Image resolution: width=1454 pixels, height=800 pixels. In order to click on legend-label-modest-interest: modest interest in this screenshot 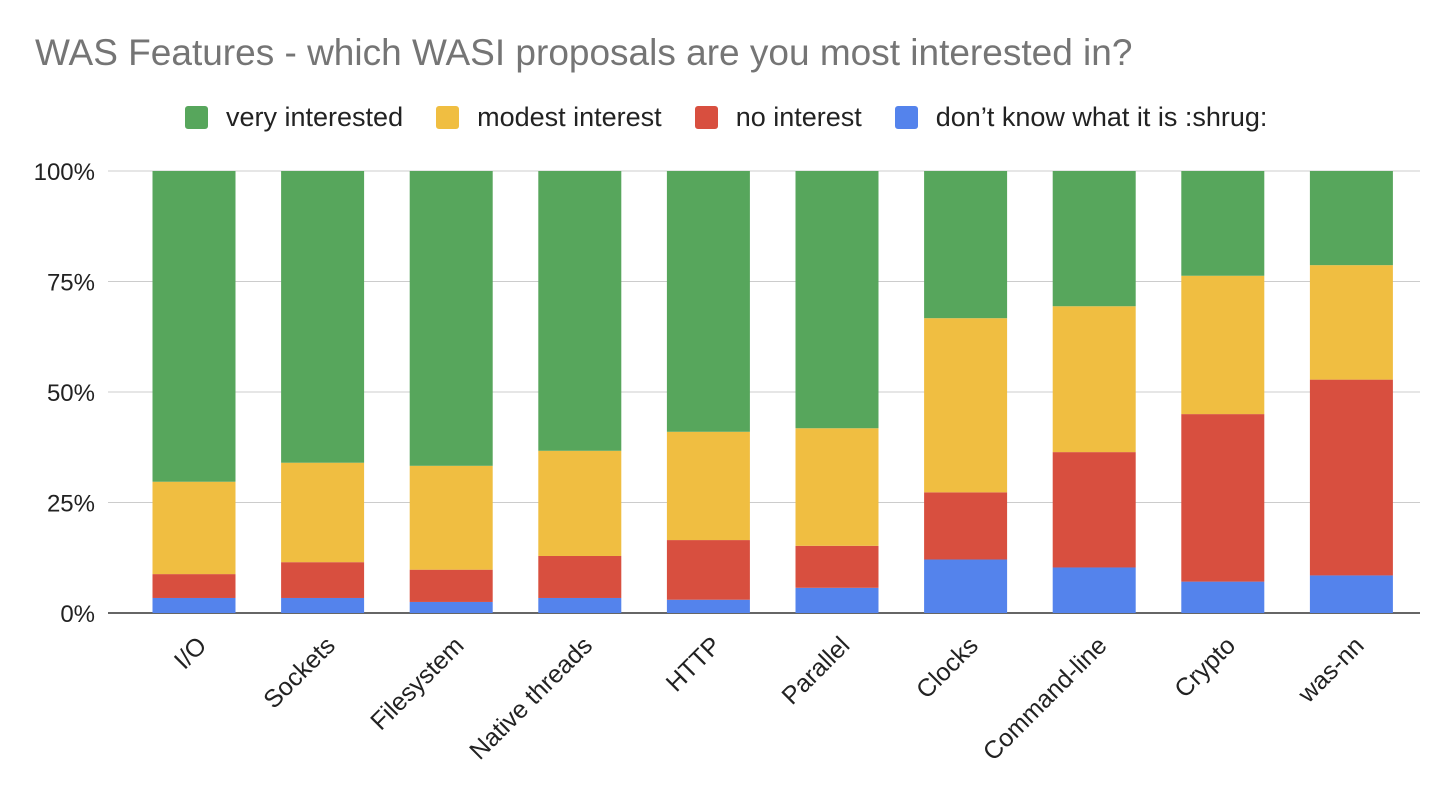, I will do `click(569, 116)`.